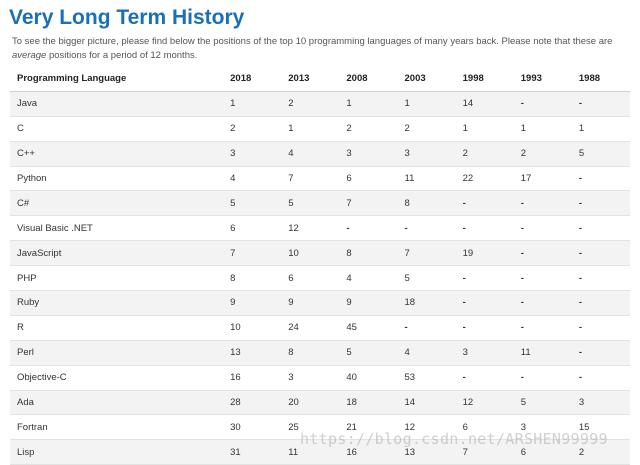 This screenshot has width=640, height=465. I want to click on intro-emphasis: average, so click(29, 55).